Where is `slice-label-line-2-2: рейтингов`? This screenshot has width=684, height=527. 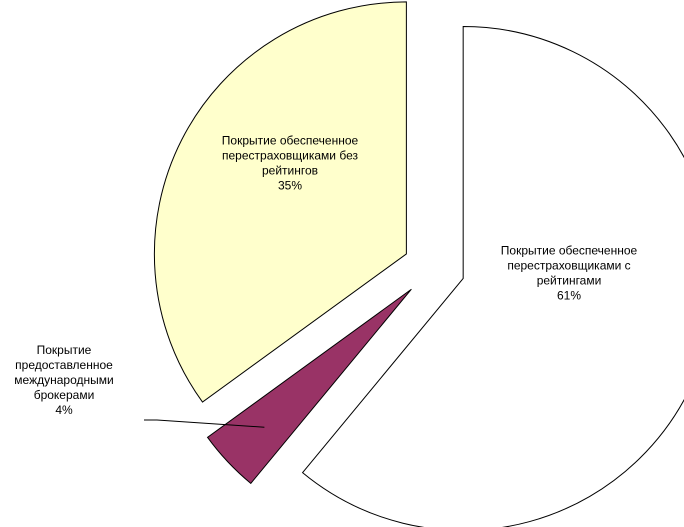 slice-label-line-2-2: рейтингов is located at coordinates (290, 171).